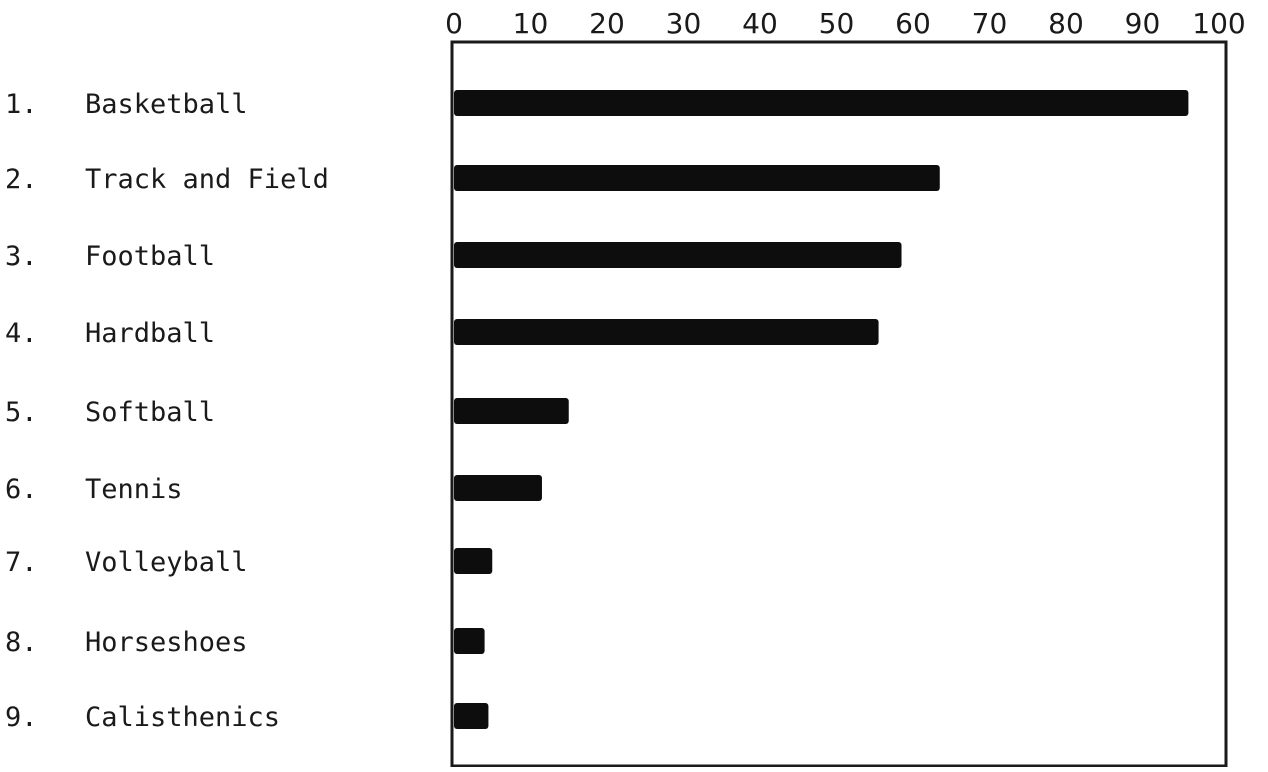  Describe the element at coordinates (21, 412) in the screenshot. I see `category-number: 5.` at that location.